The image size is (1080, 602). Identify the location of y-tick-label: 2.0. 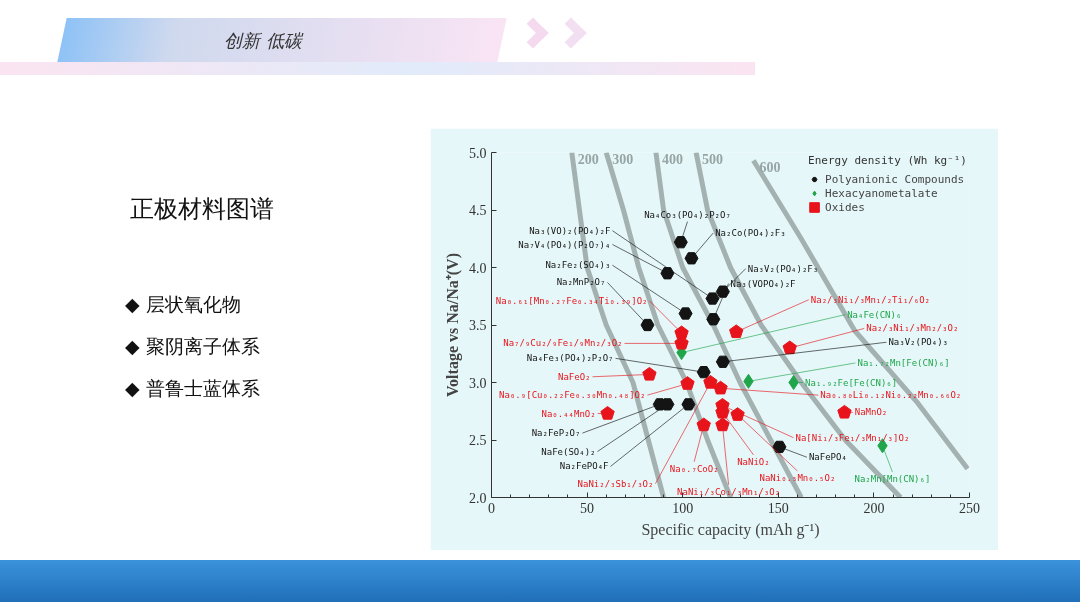
(478, 498).